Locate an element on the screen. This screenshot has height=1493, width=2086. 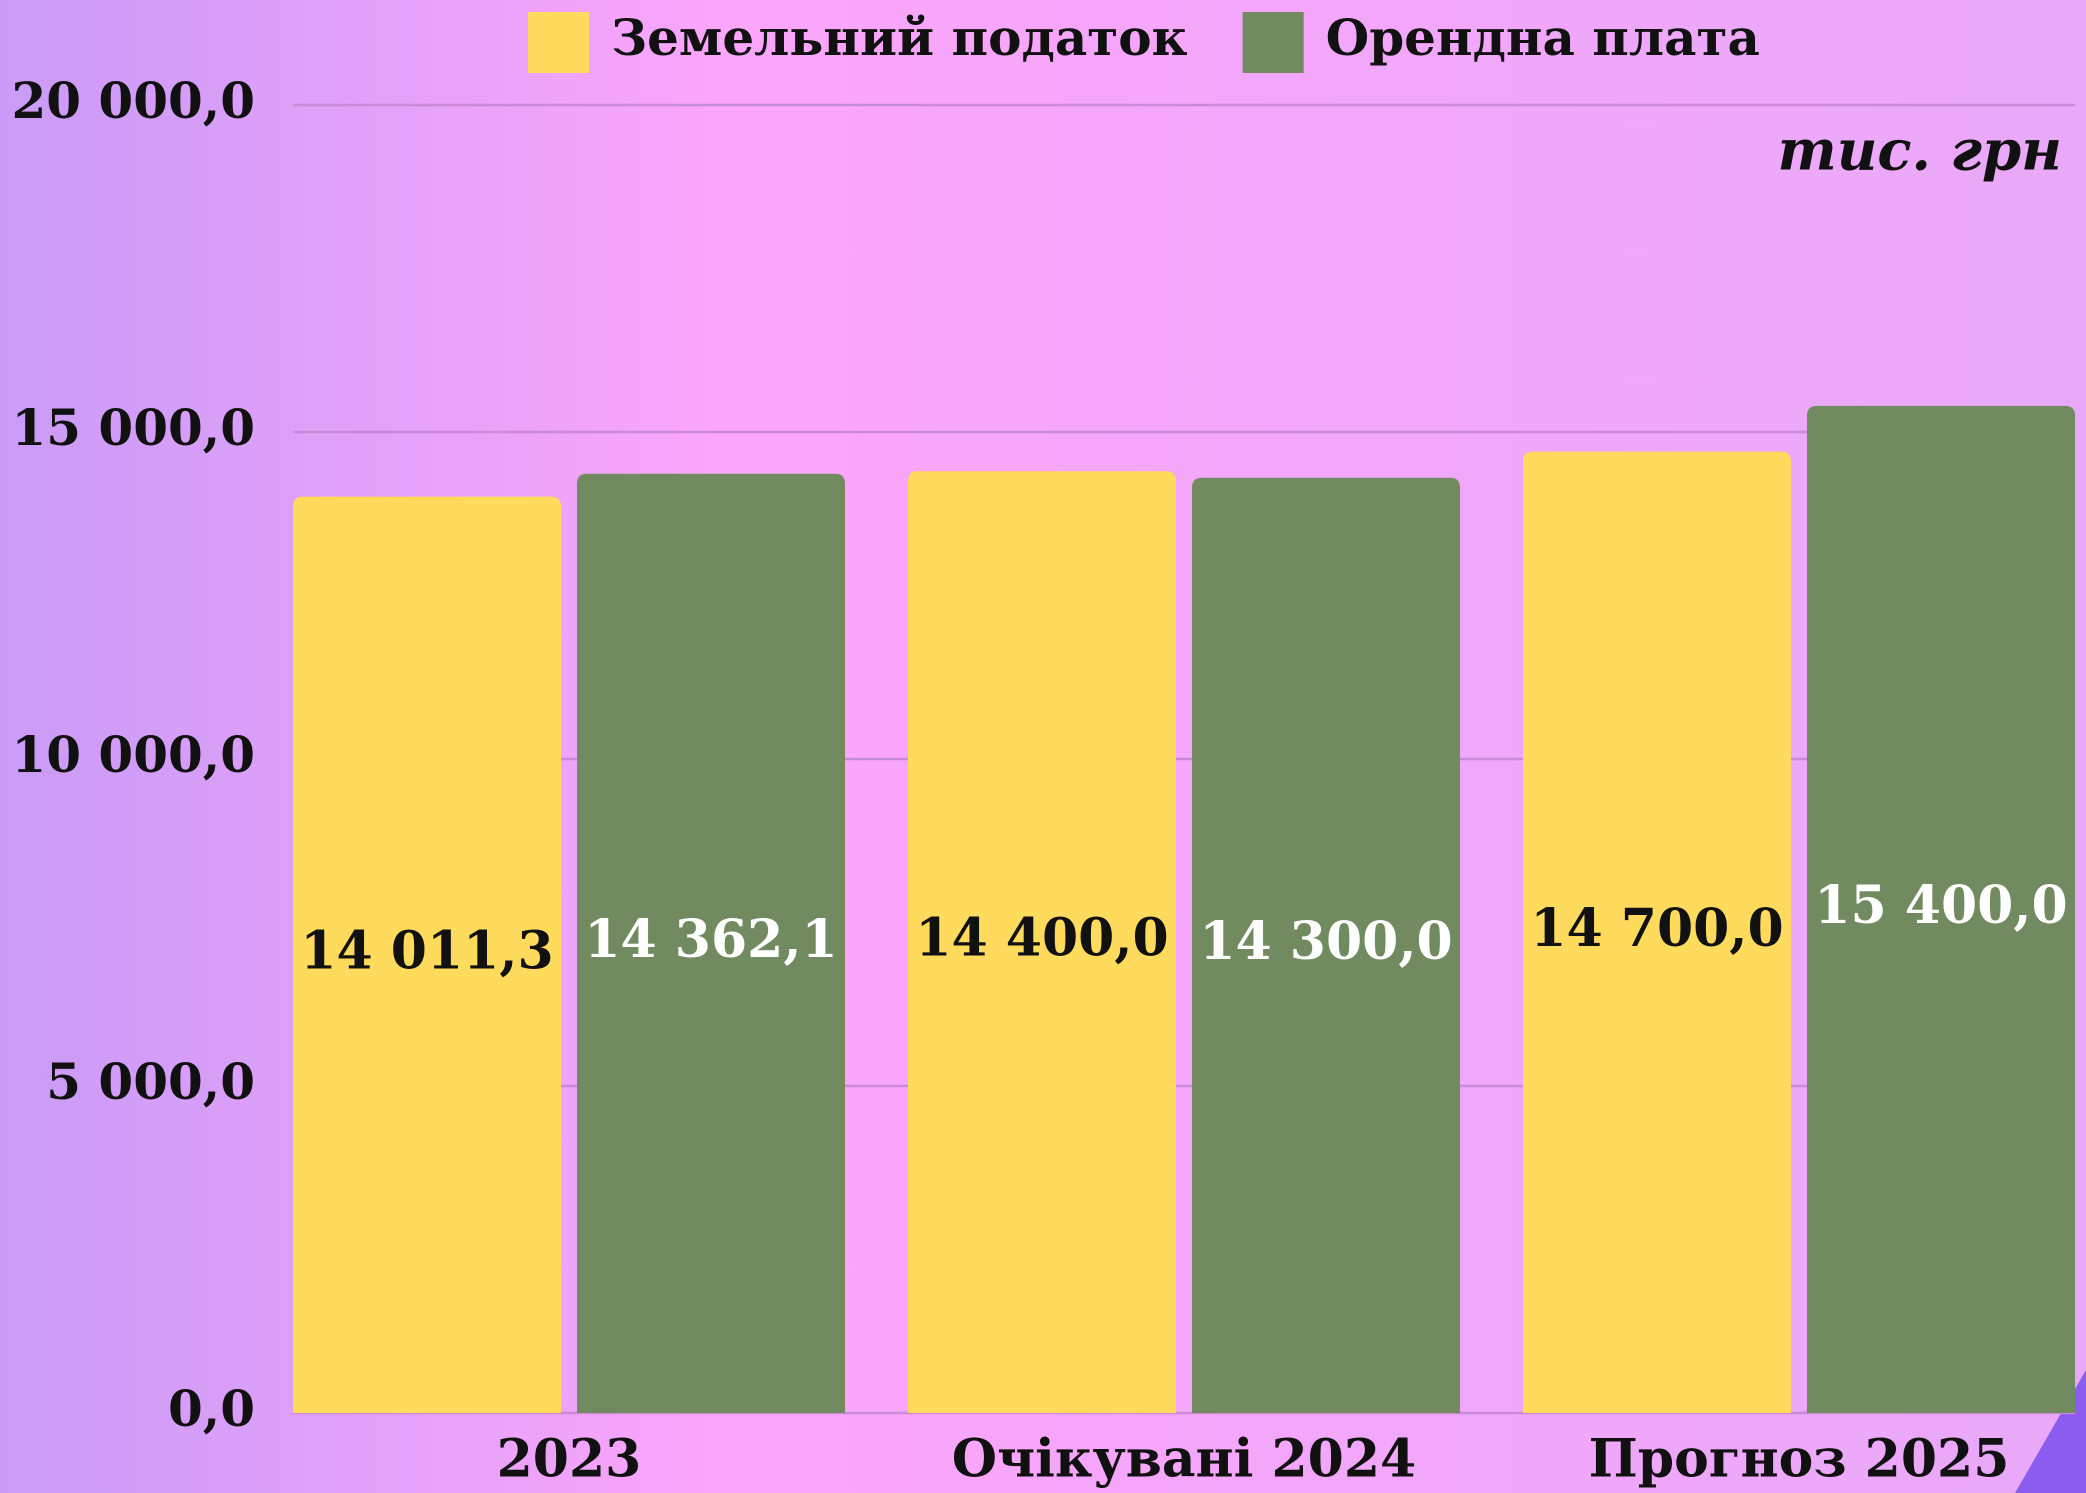
x-tick-label: Очікувані 2024 is located at coordinates (1184, 1459).